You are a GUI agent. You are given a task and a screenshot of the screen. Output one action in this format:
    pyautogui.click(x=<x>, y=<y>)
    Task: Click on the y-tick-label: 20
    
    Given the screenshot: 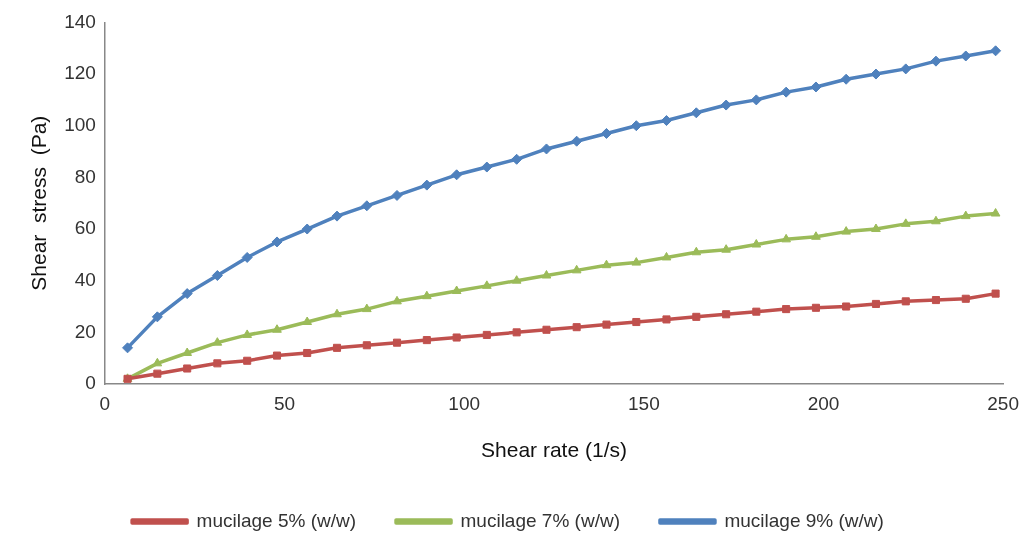 What is the action you would take?
    pyautogui.click(x=85, y=331)
    